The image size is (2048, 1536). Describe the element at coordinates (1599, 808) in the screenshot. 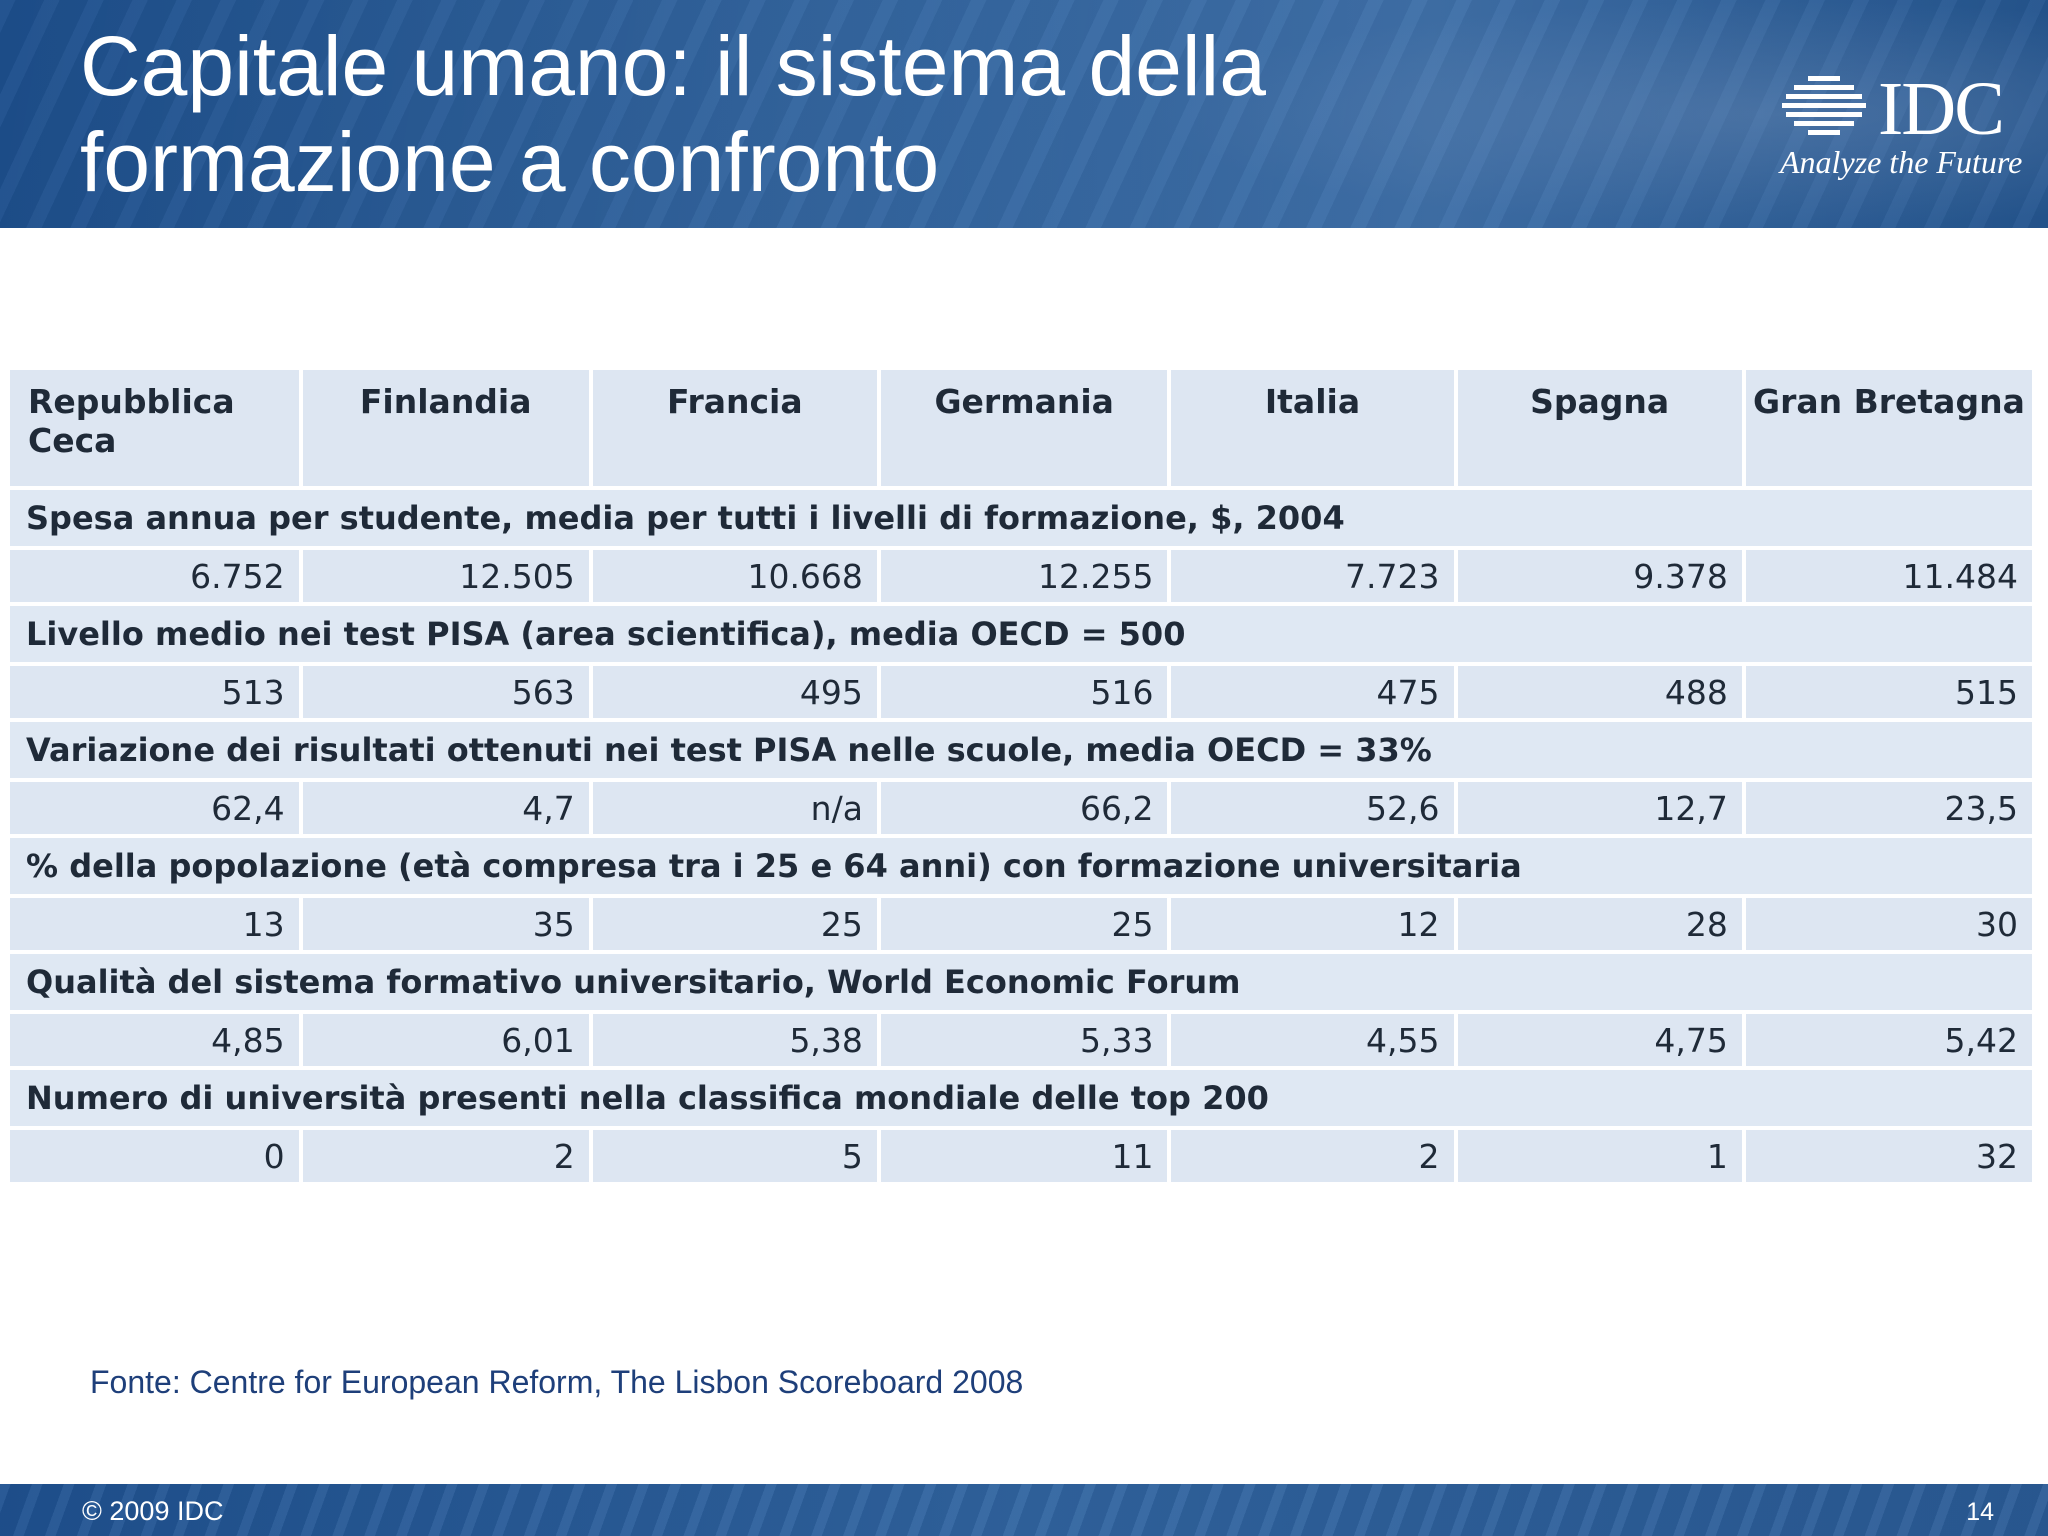

I see `table-cell: 12,7` at that location.